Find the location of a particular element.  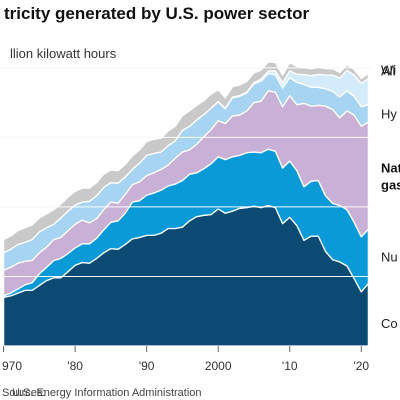

series-label-wind-solar: Wi is located at coordinates (388, 69).